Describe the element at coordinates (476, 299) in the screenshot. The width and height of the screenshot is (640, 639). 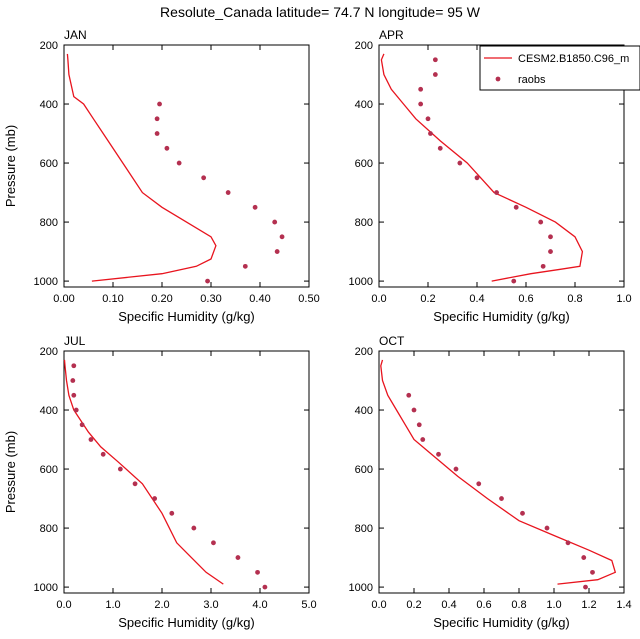
I see `x-tick-label: 0.4` at that location.